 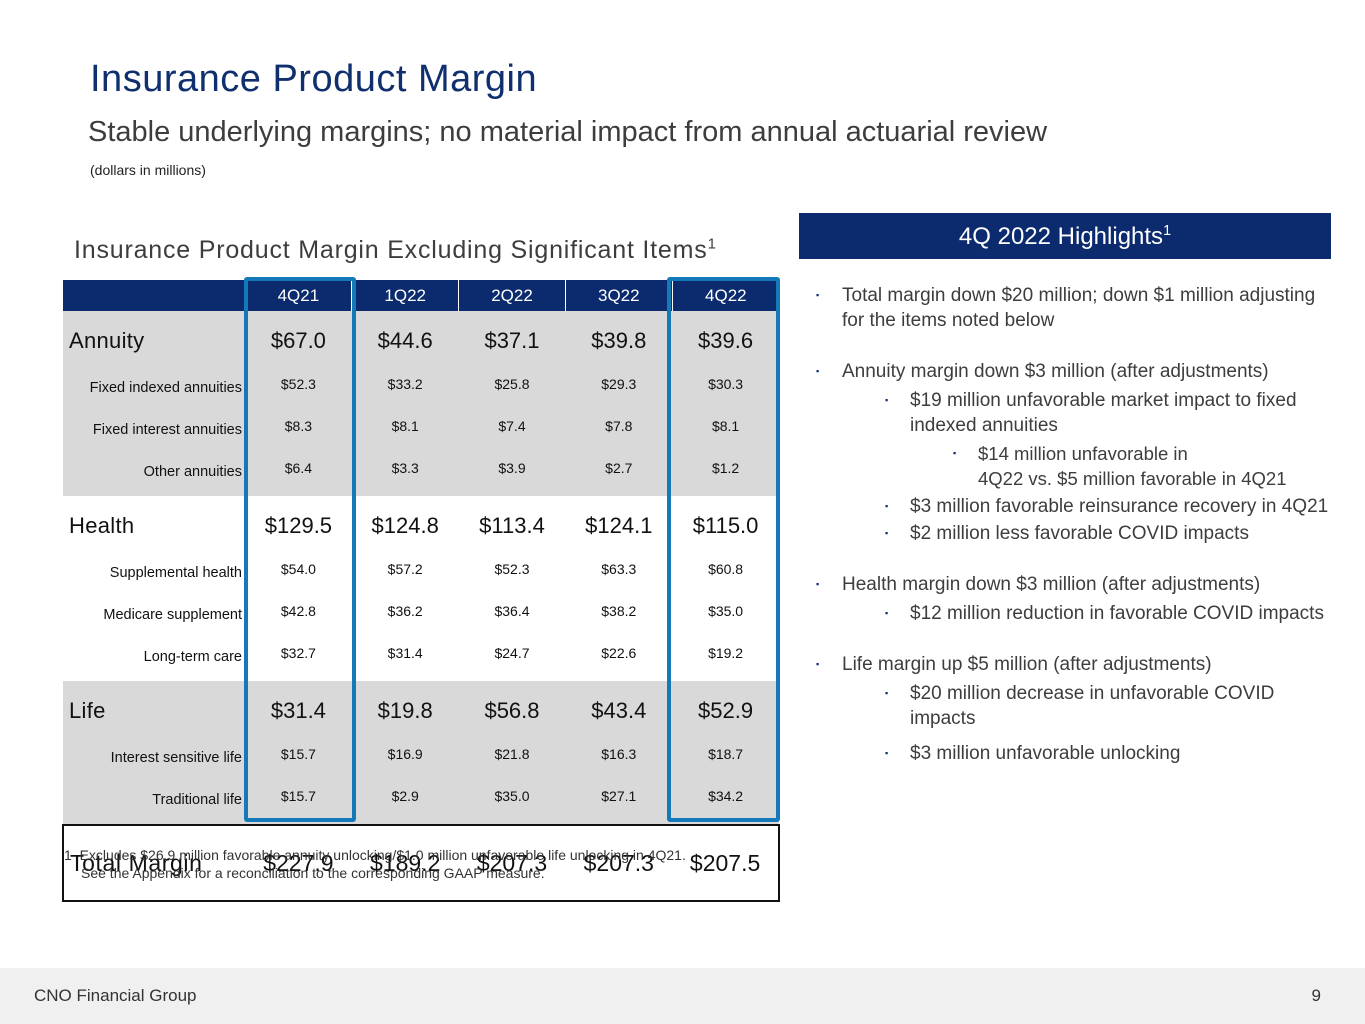 What do you see at coordinates (298, 475) in the screenshot?
I see `cell-value: $6.4` at bounding box center [298, 475].